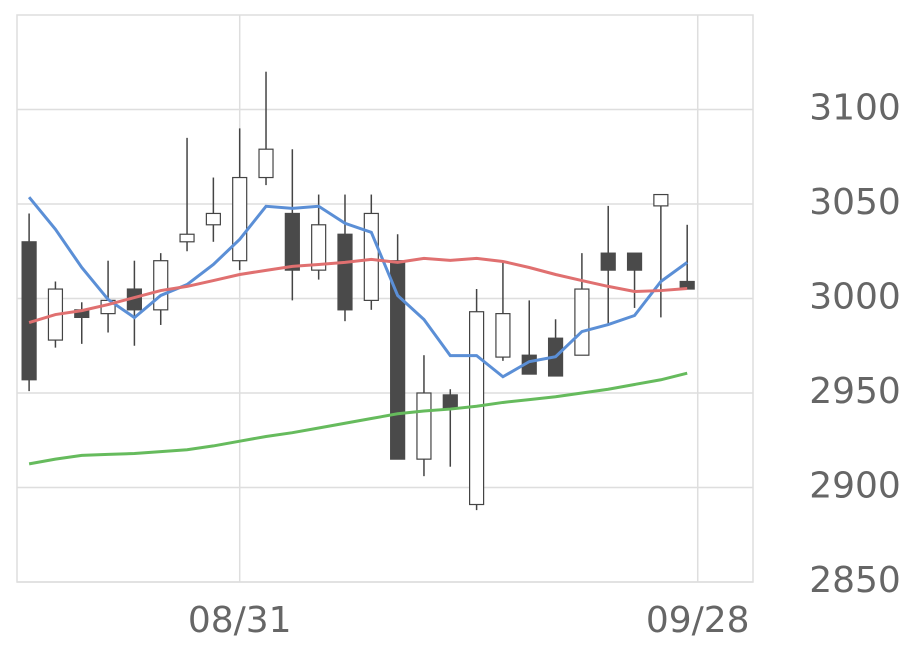 This screenshot has height=669, width=920. What do you see at coordinates (855, 391) in the screenshot?
I see `y-tick-label: 2950` at bounding box center [855, 391].